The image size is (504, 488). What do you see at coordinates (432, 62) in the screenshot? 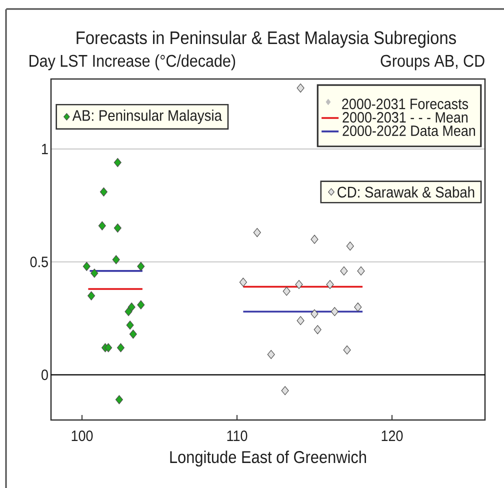
I see `chart-subtitle: Groups AB, CD` at bounding box center [432, 62].